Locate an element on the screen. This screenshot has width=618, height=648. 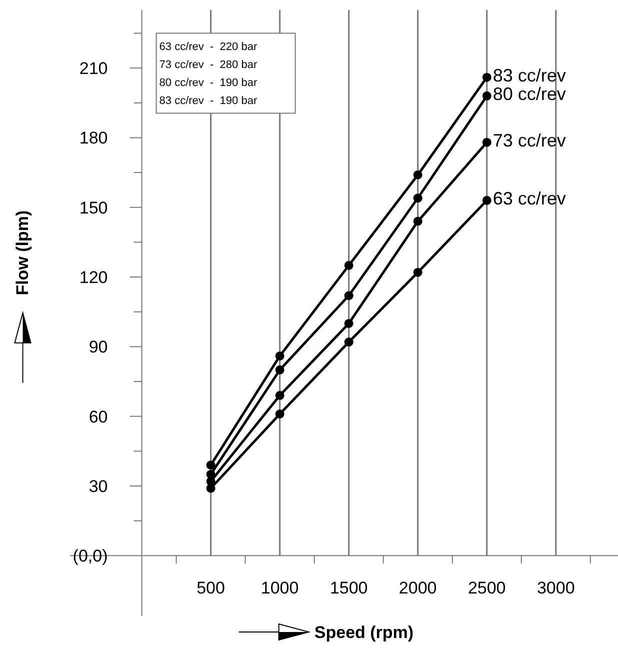
series-label: 73 cc/rev is located at coordinates (529, 140).